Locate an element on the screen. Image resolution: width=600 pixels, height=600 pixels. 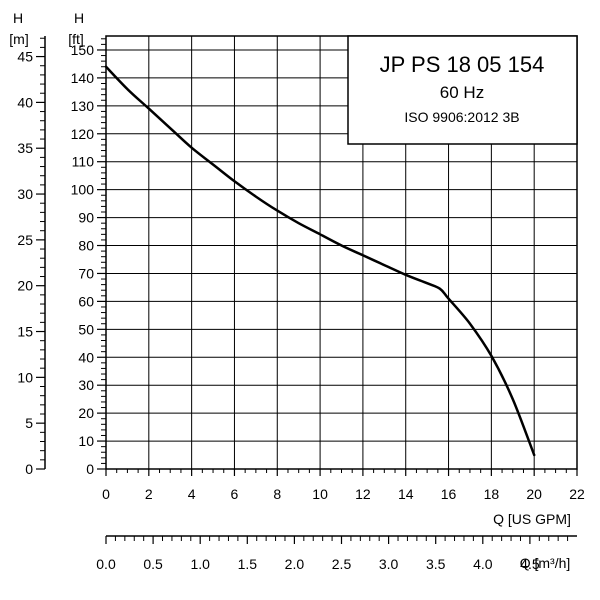
y-m-axis-title: H is located at coordinates (18, 18).